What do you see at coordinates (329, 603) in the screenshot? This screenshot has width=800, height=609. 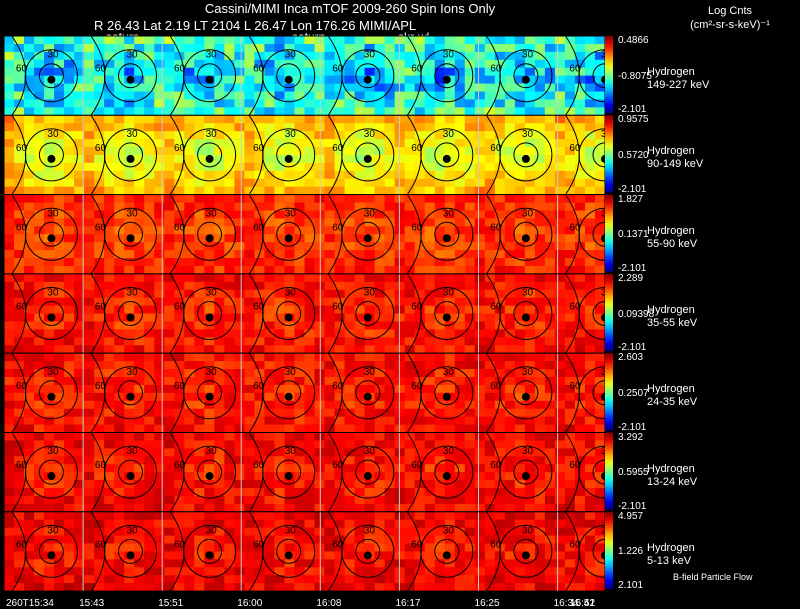 I see `x-tick-label: 16:08` at bounding box center [329, 603].